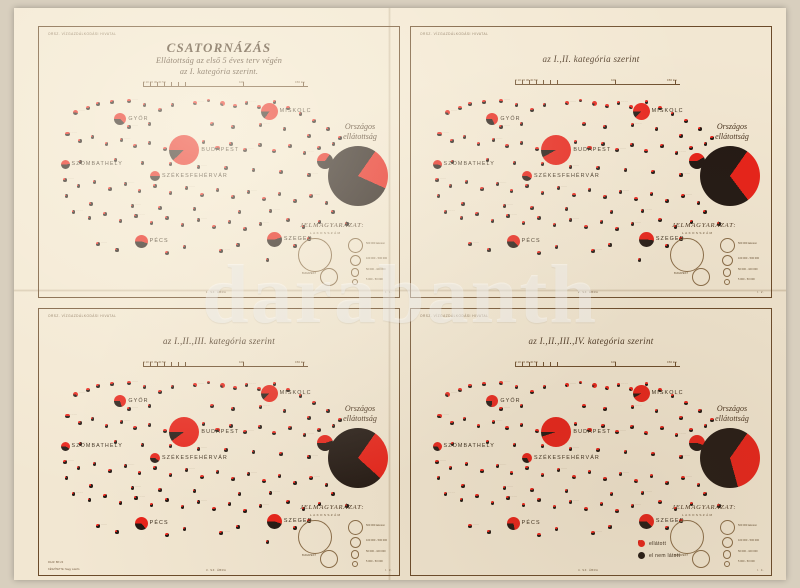 The width and height of the screenshot is (800, 588). Describe the element at coordinates (219, 466) in the screenshot. I see `hungary-outline` at that location.